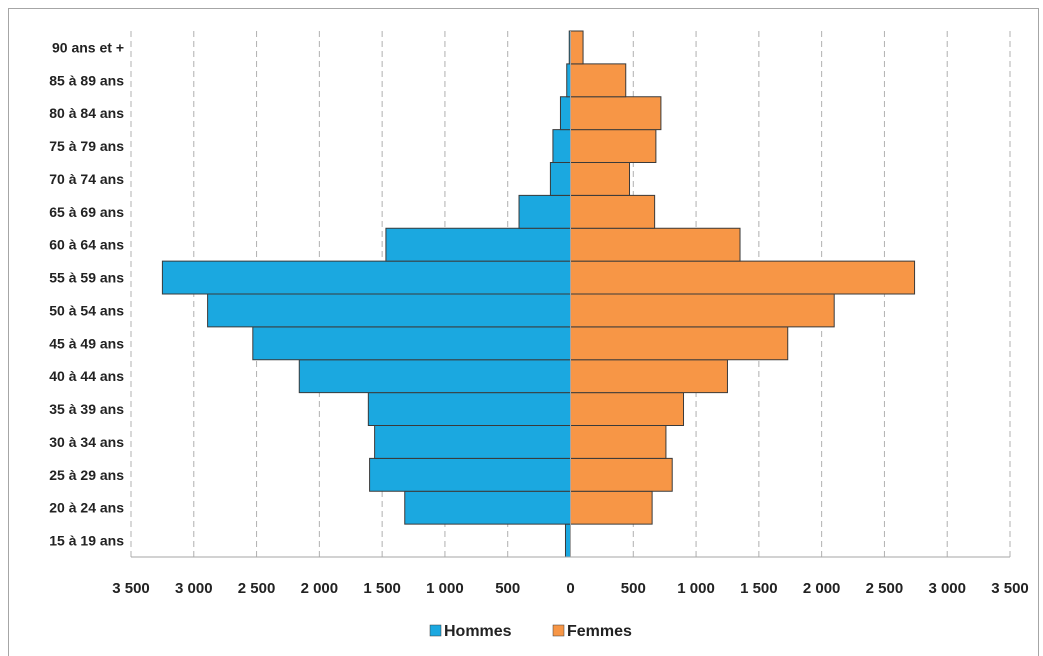  What do you see at coordinates (86, 80) in the screenshot?
I see `category-label: 85 à 89 ans` at bounding box center [86, 80].